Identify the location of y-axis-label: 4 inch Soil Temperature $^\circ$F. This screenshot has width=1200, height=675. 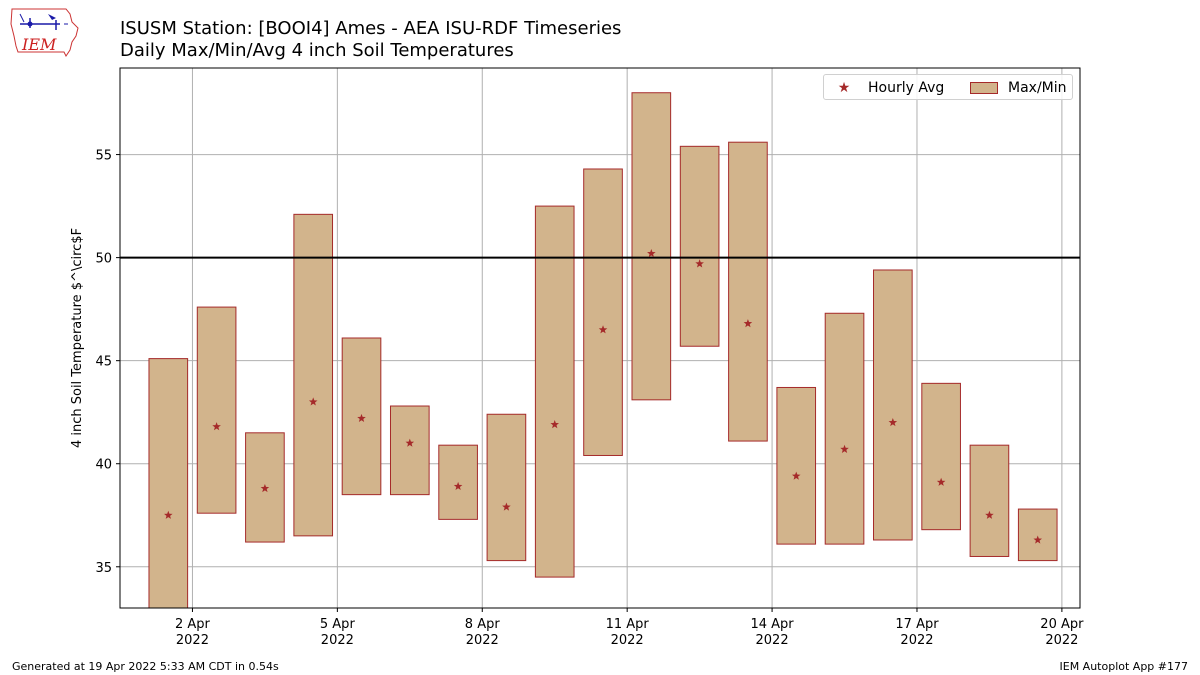
(77, 338).